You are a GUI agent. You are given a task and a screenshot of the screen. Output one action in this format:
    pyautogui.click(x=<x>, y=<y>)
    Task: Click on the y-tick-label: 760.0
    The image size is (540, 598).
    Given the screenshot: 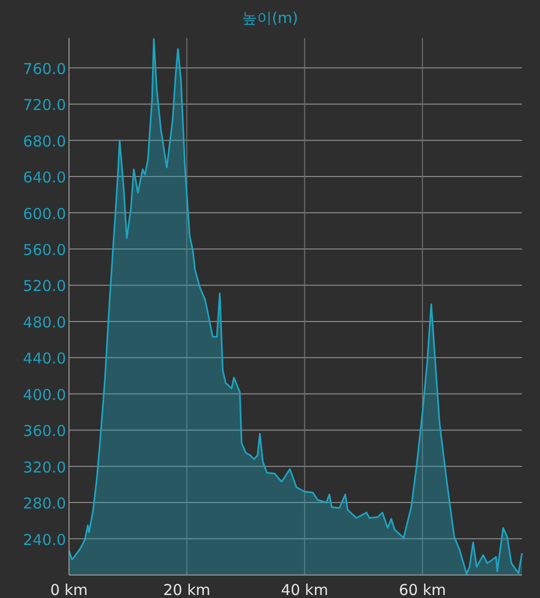 What is the action you would take?
    pyautogui.click(x=44, y=69)
    